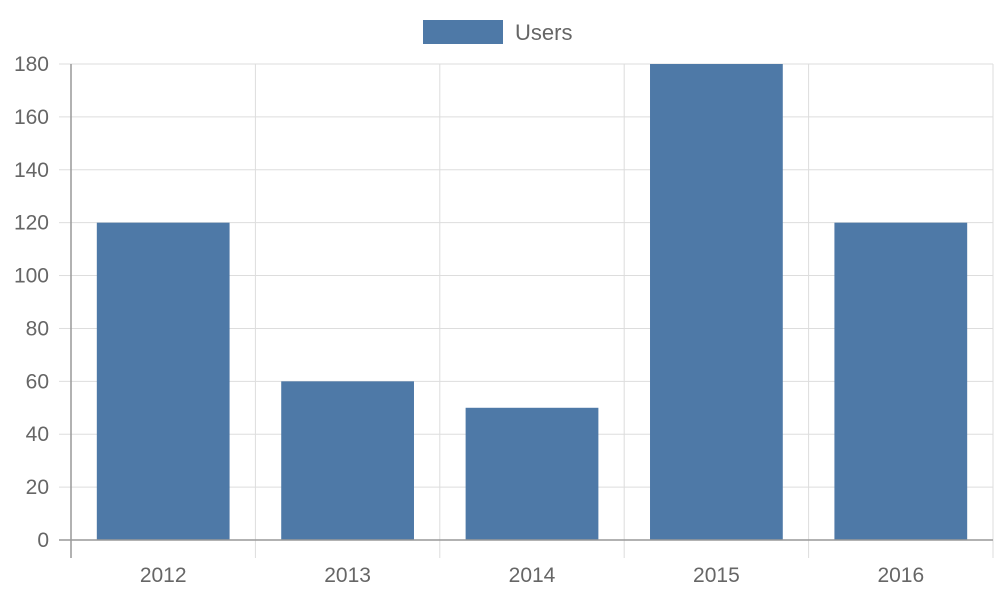 This screenshot has height=605, width=1000. I want to click on y-tick-label: 80, so click(37, 328).